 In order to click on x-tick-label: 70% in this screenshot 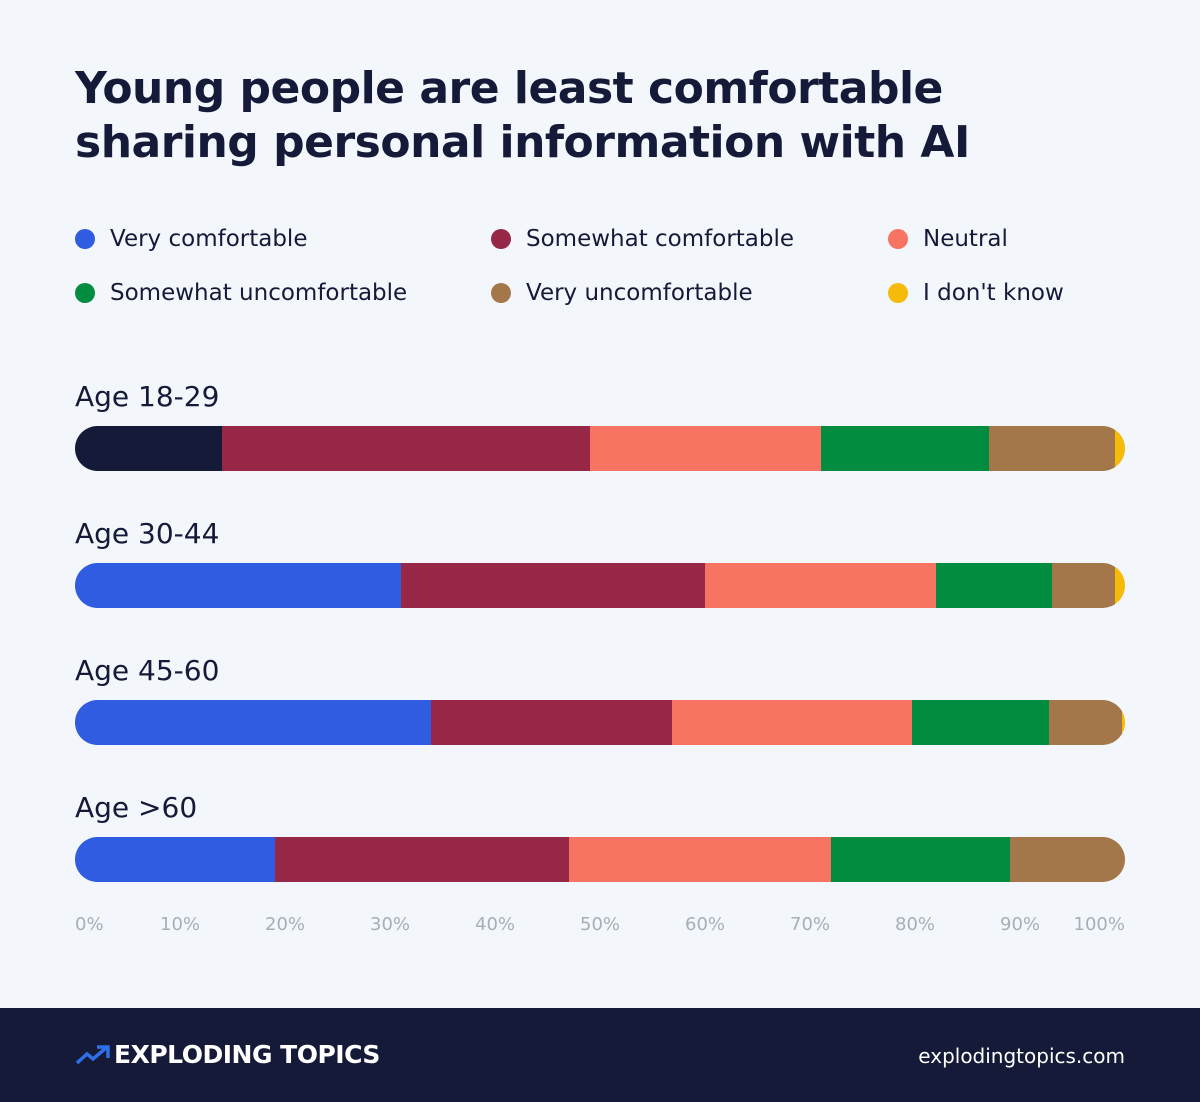, I will do `click(810, 924)`.